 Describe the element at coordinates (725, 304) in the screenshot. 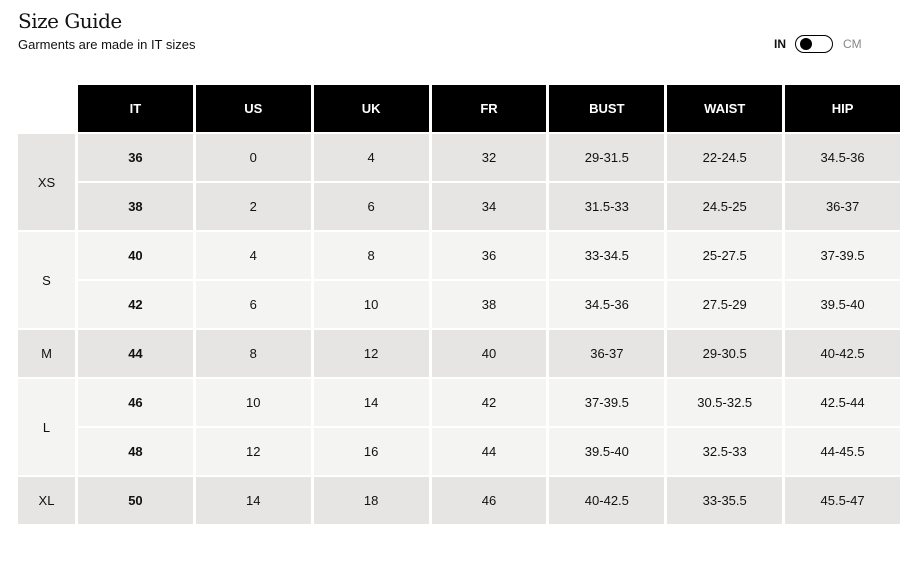

I see `table-cell-waist: 27.5-29` at that location.